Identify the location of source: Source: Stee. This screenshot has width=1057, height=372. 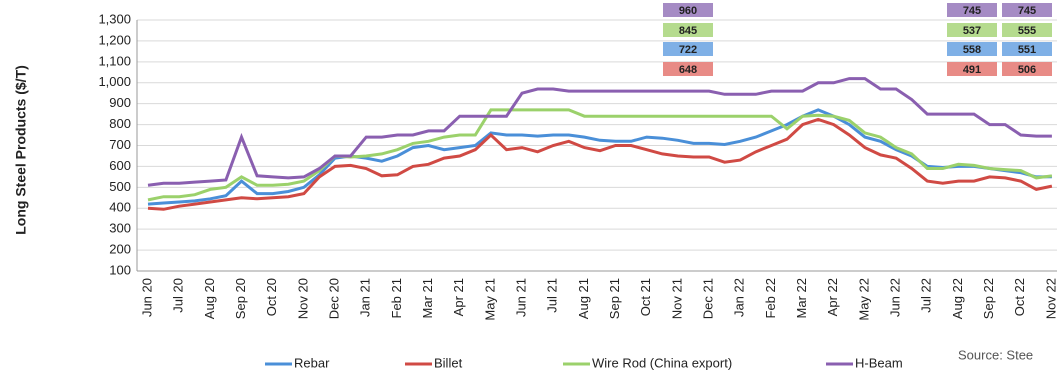
(995, 354).